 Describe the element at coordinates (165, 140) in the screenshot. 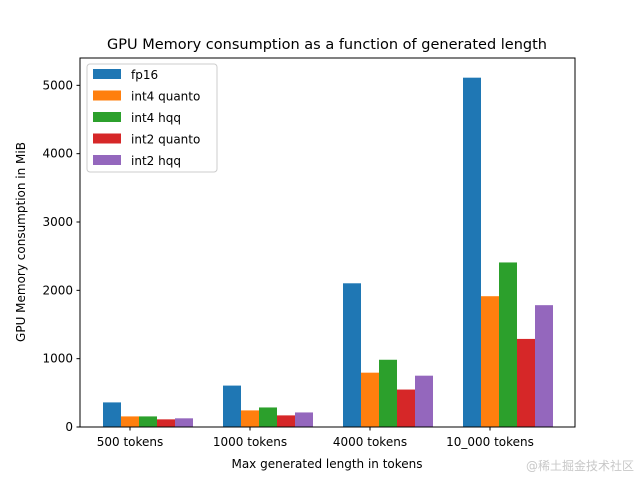

I see `legend-entry: int2 quanto` at that location.